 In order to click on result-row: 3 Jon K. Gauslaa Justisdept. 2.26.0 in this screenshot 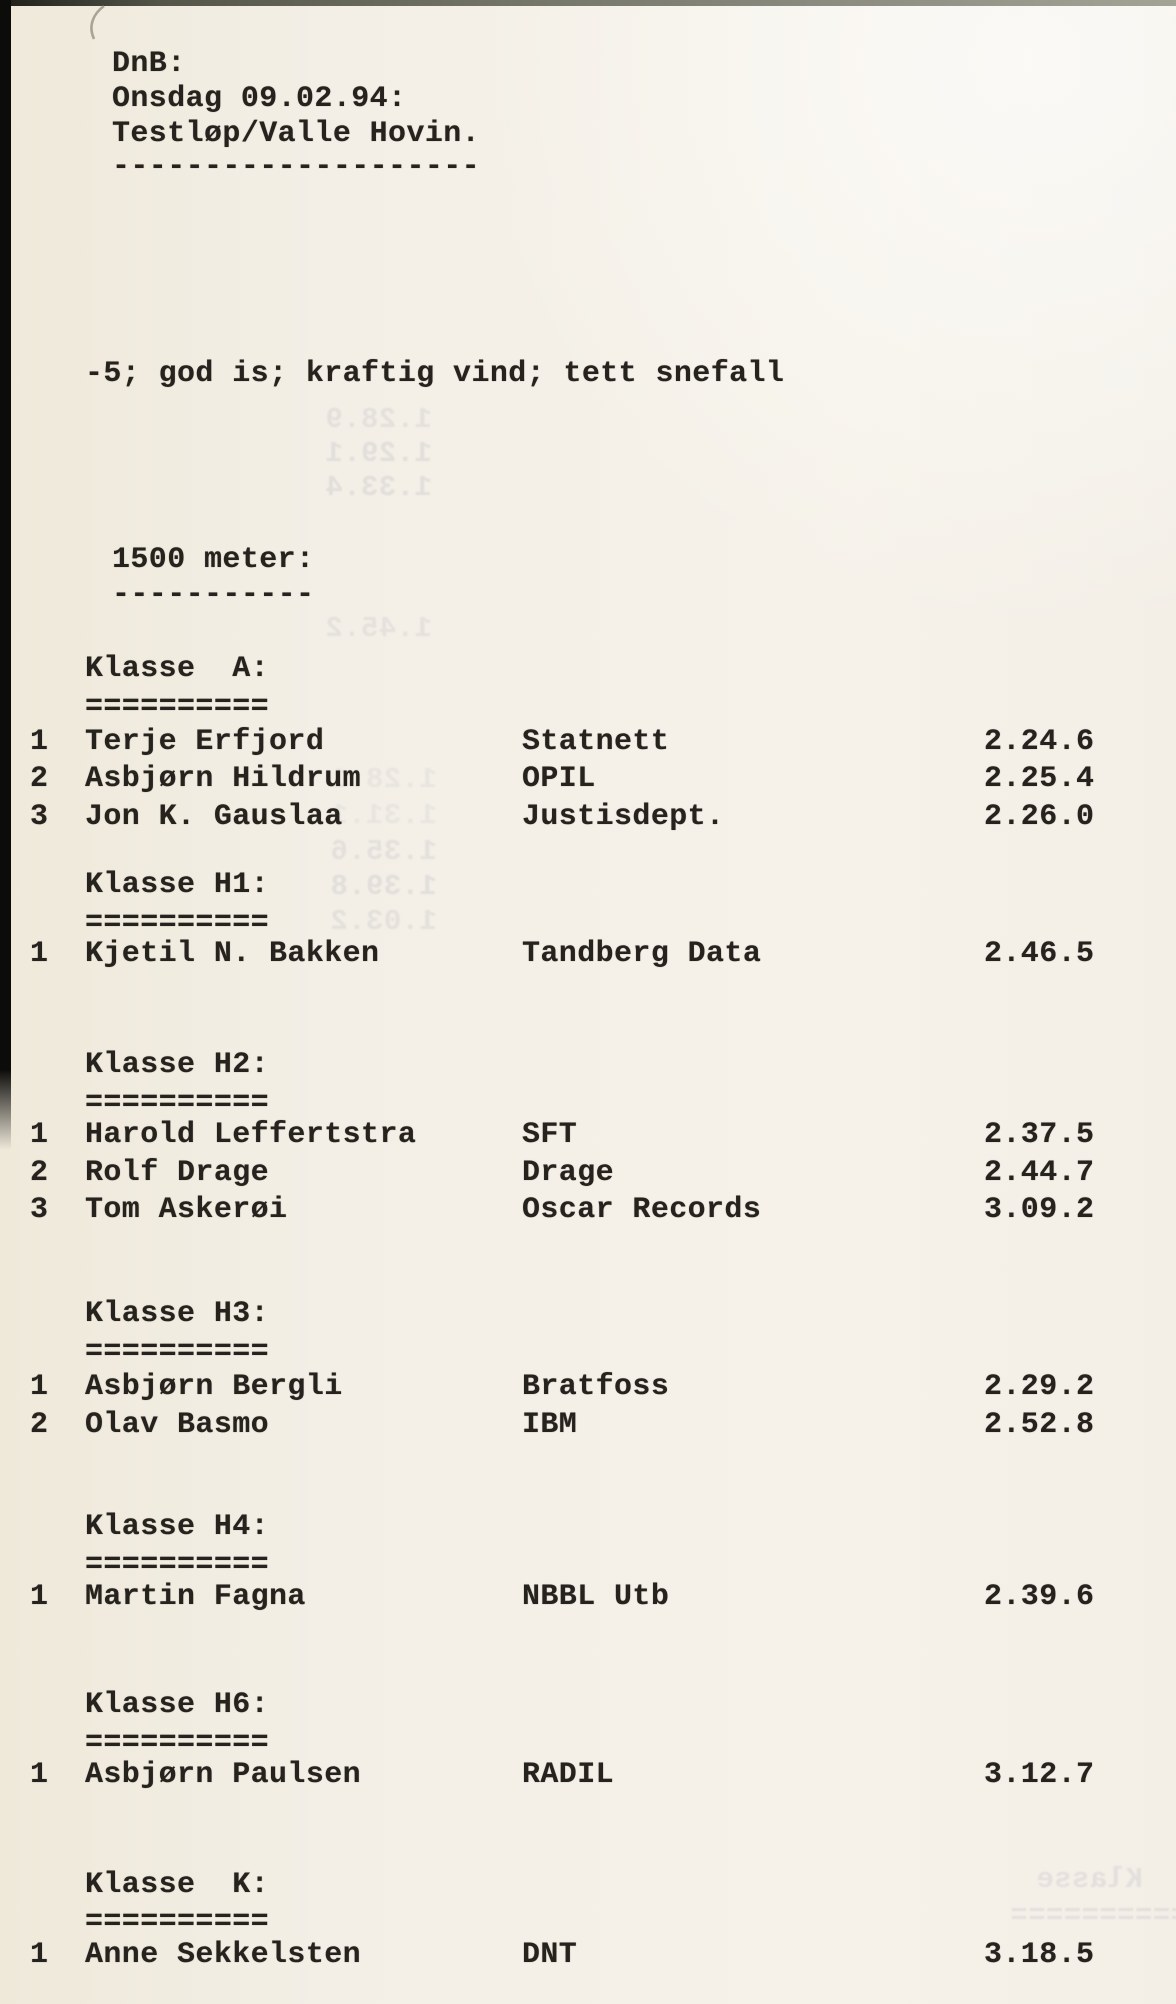, I will do `click(588, 817)`.